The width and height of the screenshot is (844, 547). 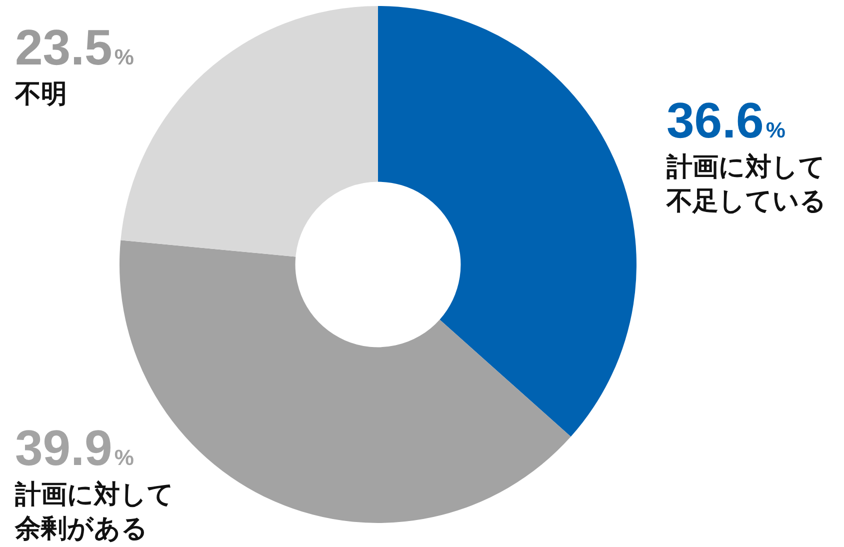 I want to click on data-label: 39.9%, so click(x=74, y=448).